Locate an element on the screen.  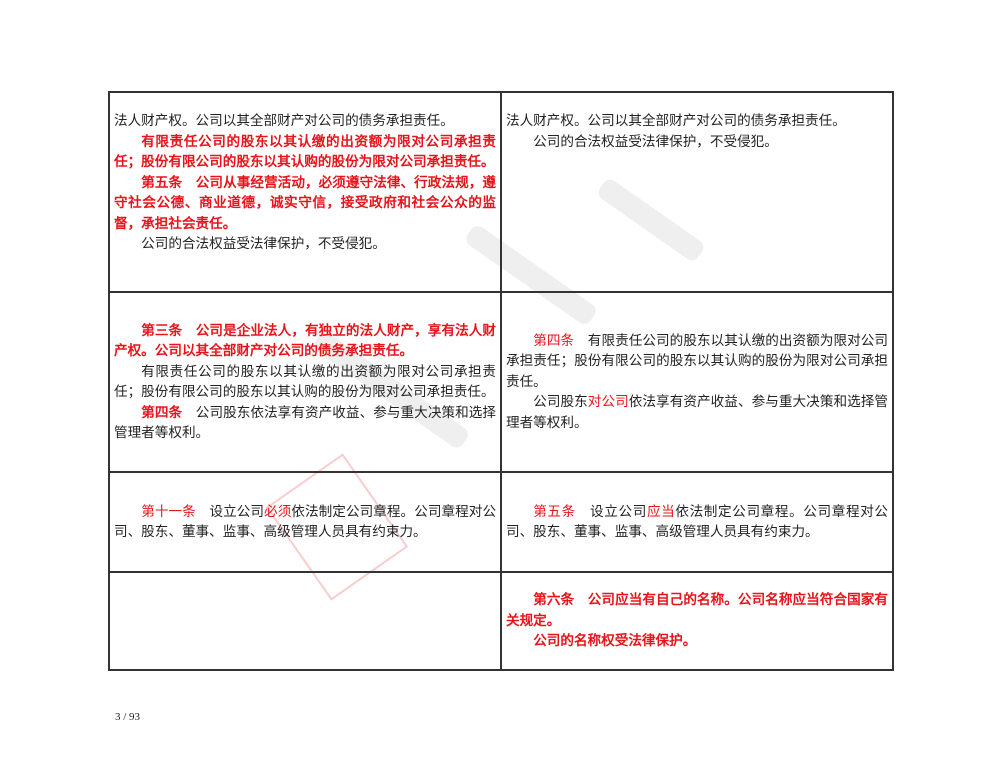
changed-text: 对公司 is located at coordinates (608, 402).